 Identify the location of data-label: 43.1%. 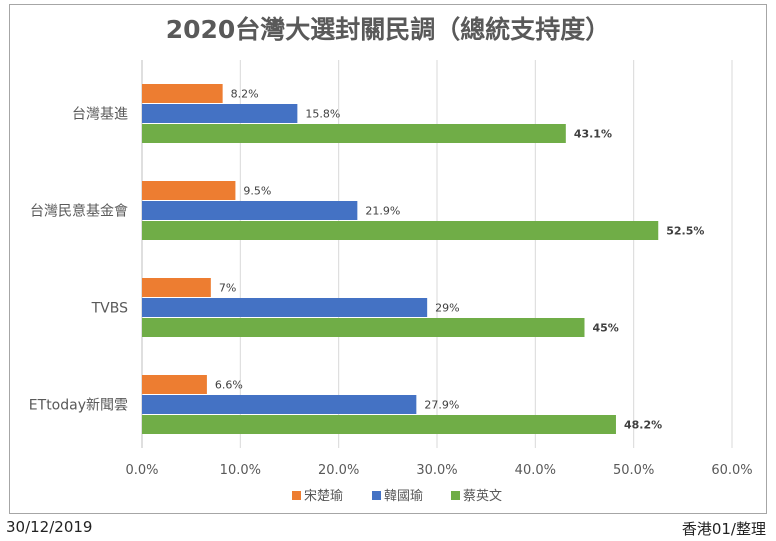
(593, 134).